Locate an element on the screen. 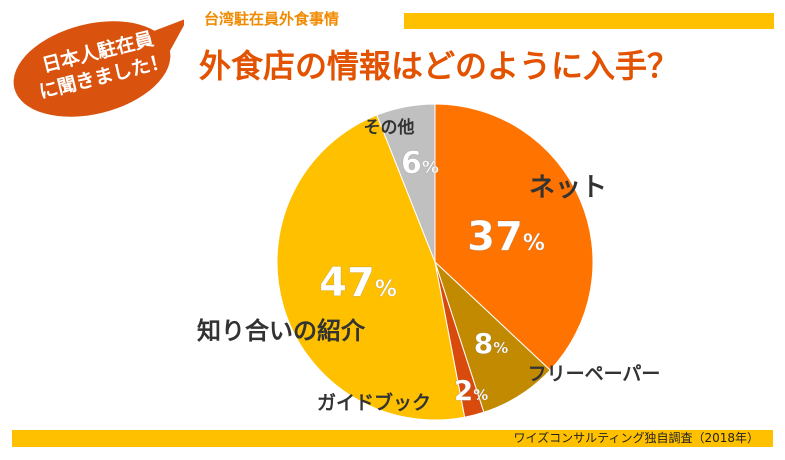  pie-slice-net is located at coordinates (514, 237).